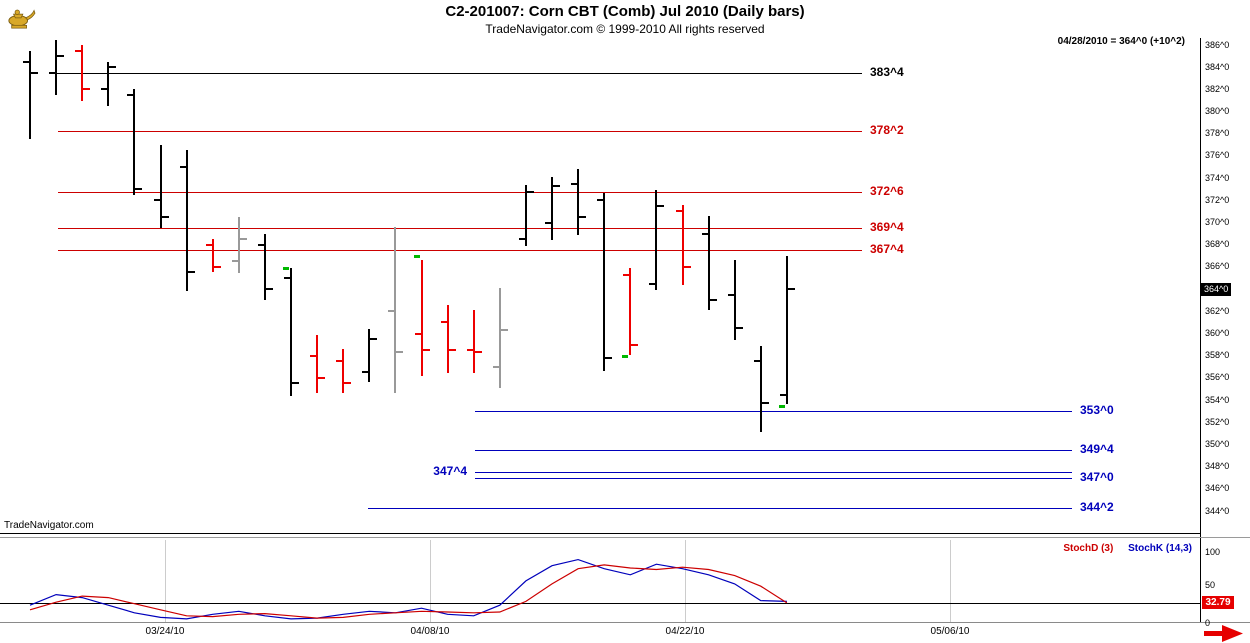 The image size is (1250, 643). What do you see at coordinates (1217, 310) in the screenshot?
I see `price-axis-label: 362^0` at bounding box center [1217, 310].